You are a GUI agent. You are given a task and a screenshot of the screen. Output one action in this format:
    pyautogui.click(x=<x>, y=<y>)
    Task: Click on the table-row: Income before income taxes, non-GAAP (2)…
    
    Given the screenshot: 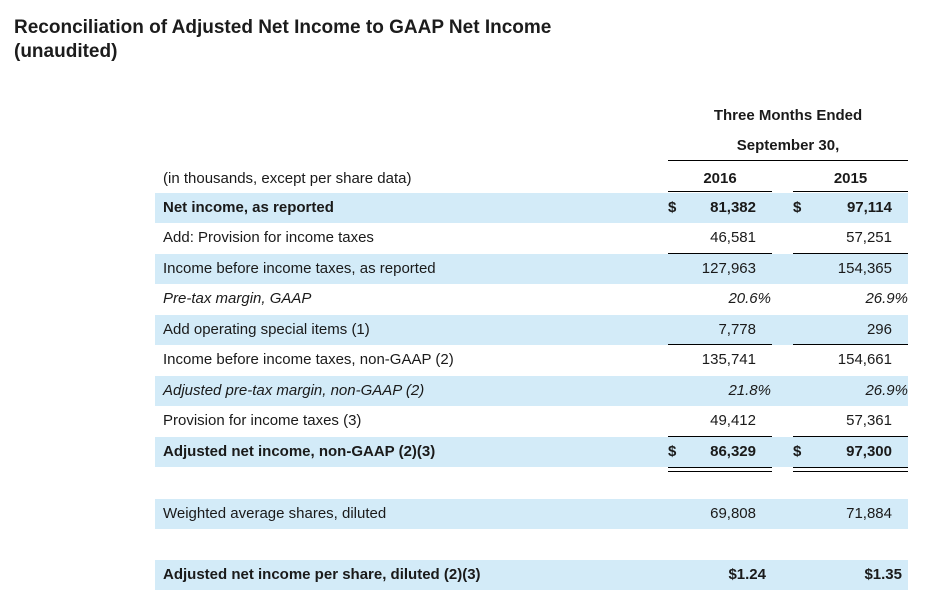 What is the action you would take?
    pyautogui.click(x=531, y=360)
    